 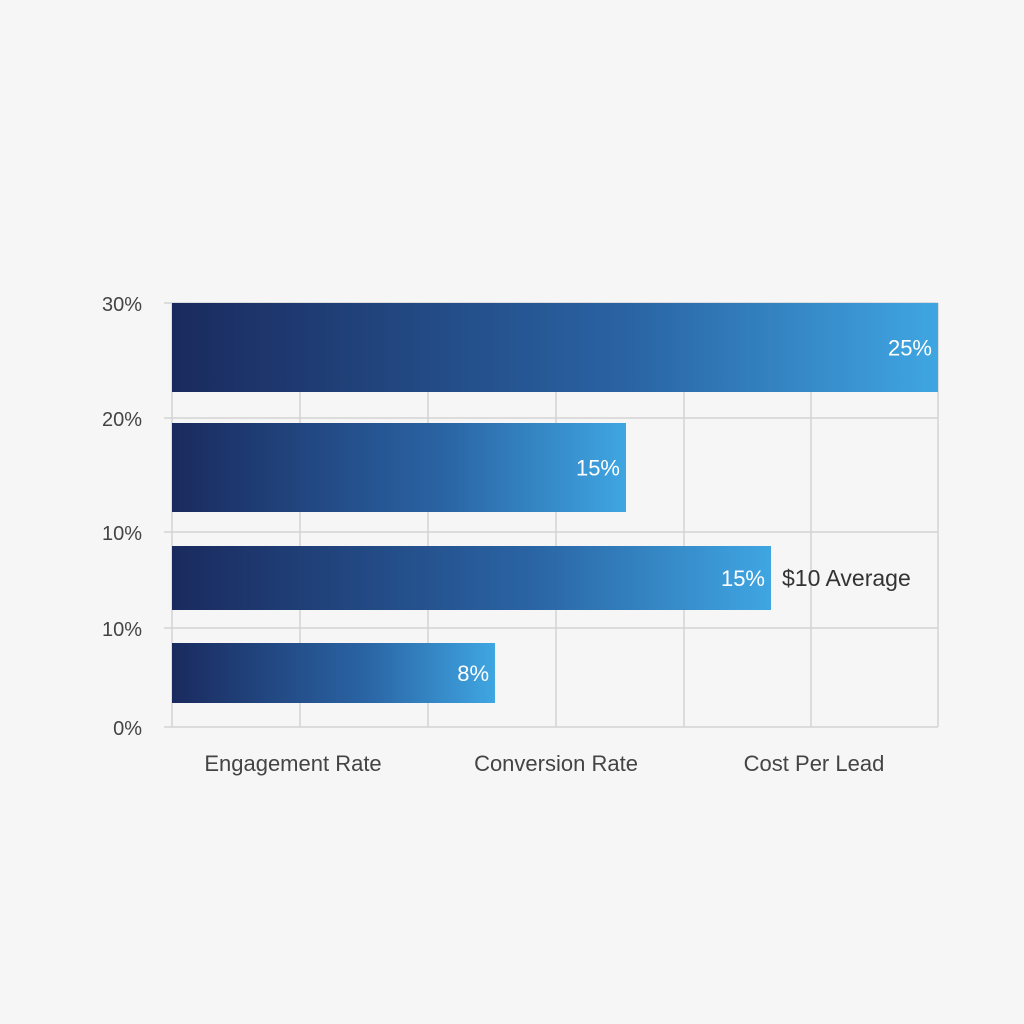 I want to click on category-label: Engagement Rate, so click(x=292, y=763).